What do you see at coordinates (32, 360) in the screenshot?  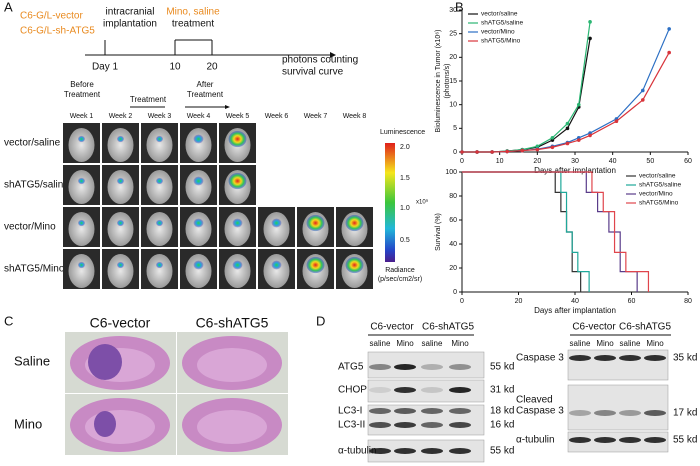 I see `row-label: Saline` at bounding box center [32, 360].